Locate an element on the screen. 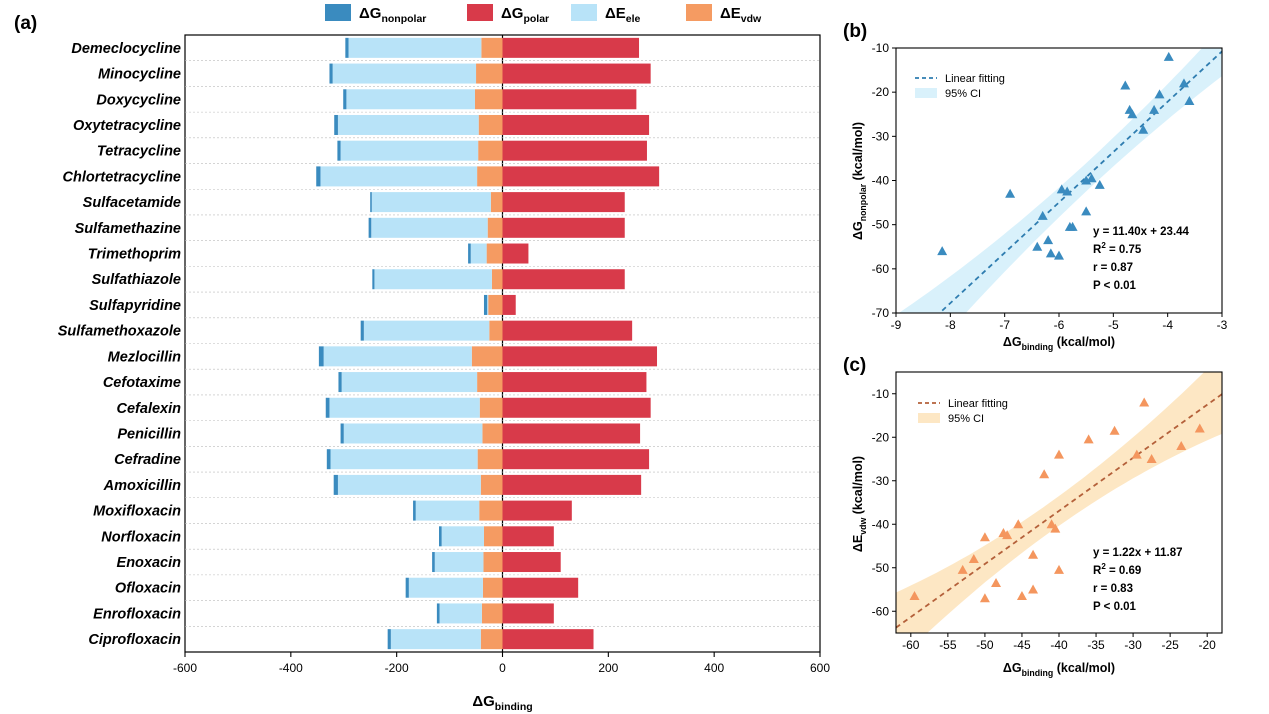 The height and width of the screenshot is (714, 1269). bar-ele-enrofloxacin is located at coordinates (460, 613).